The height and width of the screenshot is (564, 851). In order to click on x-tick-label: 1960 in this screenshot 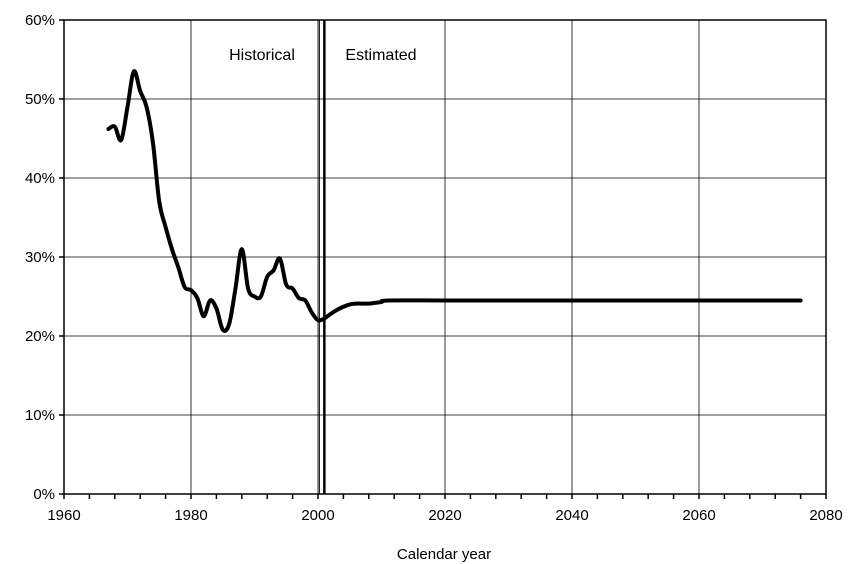, I will do `click(63, 515)`.